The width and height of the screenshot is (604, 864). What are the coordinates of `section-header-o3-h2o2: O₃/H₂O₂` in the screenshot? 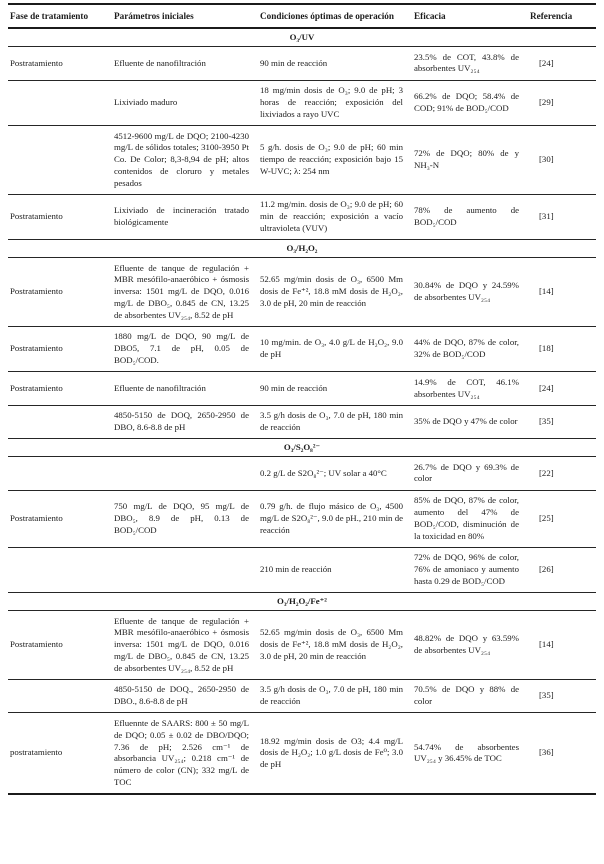 It's located at (302, 249).